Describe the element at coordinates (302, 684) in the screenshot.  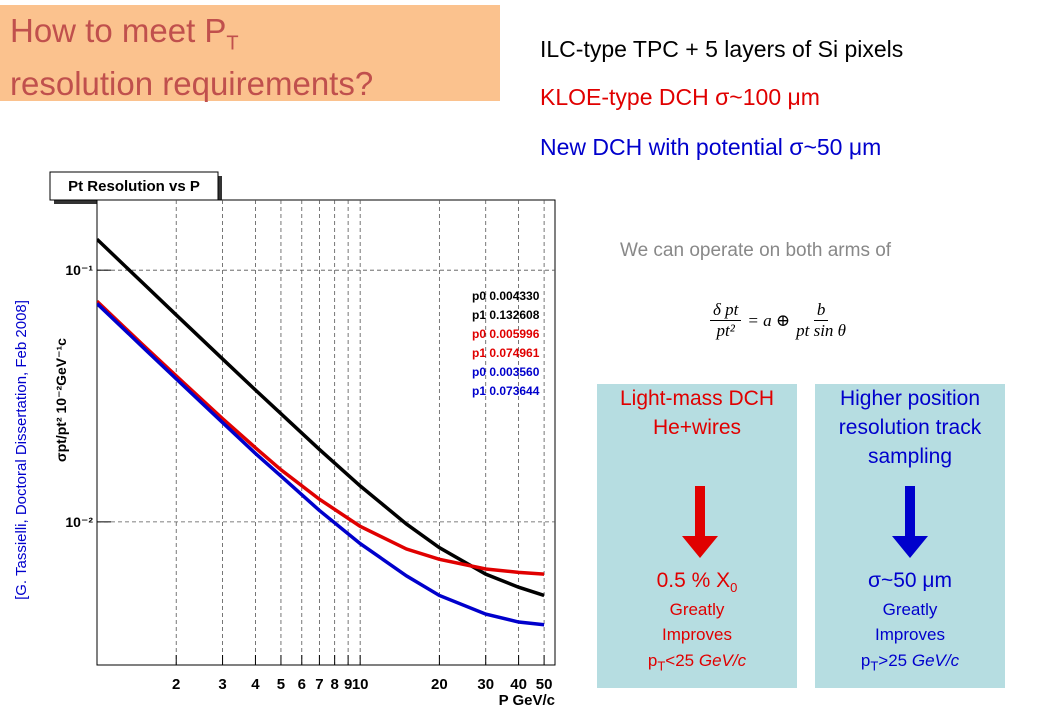
I see `x-tick-label: 6` at that location.